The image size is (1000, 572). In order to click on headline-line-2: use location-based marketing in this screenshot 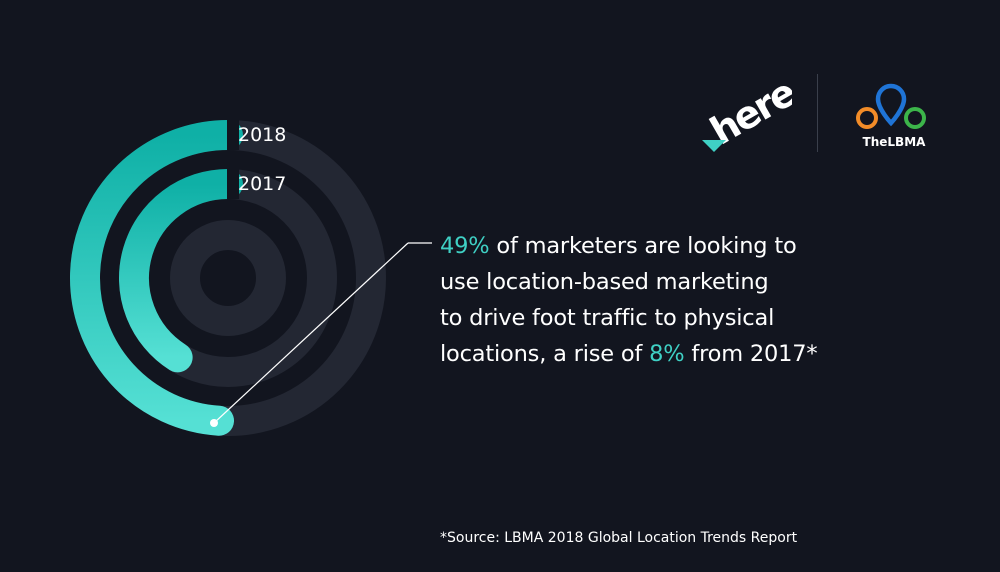, I will do `click(604, 282)`.